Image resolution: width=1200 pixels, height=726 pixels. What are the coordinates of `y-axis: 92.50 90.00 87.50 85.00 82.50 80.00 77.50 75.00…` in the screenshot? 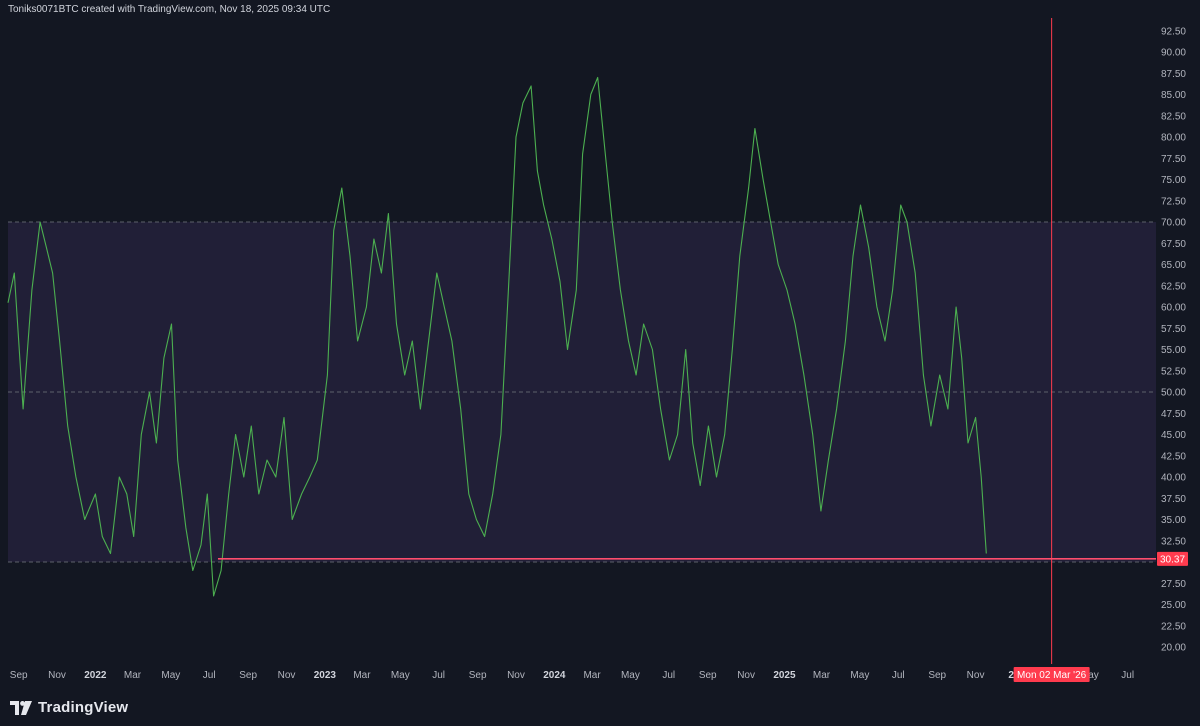 It's located at (1172, 340).